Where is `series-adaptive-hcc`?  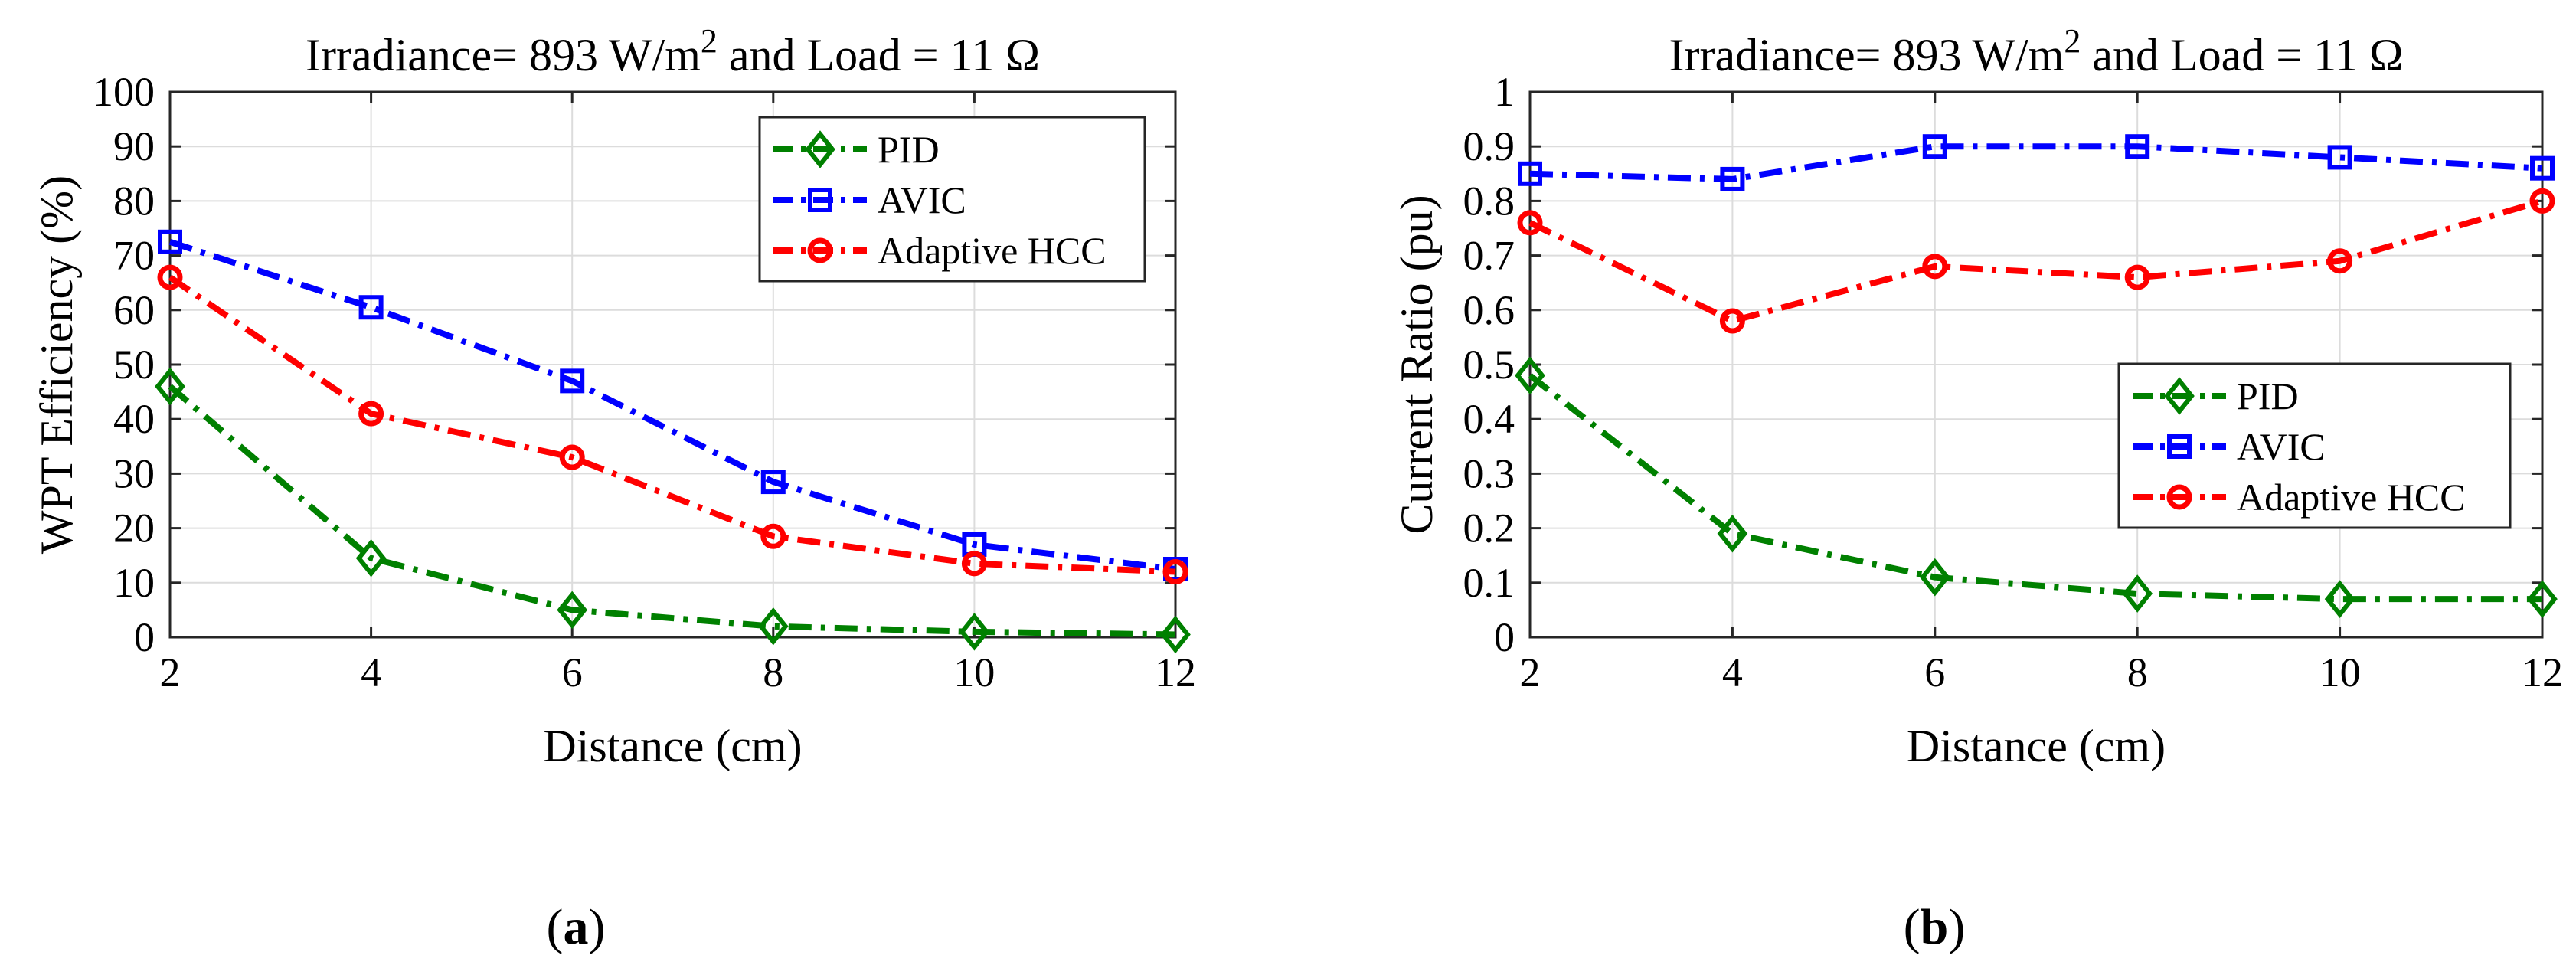 series-adaptive-hcc is located at coordinates (672, 424).